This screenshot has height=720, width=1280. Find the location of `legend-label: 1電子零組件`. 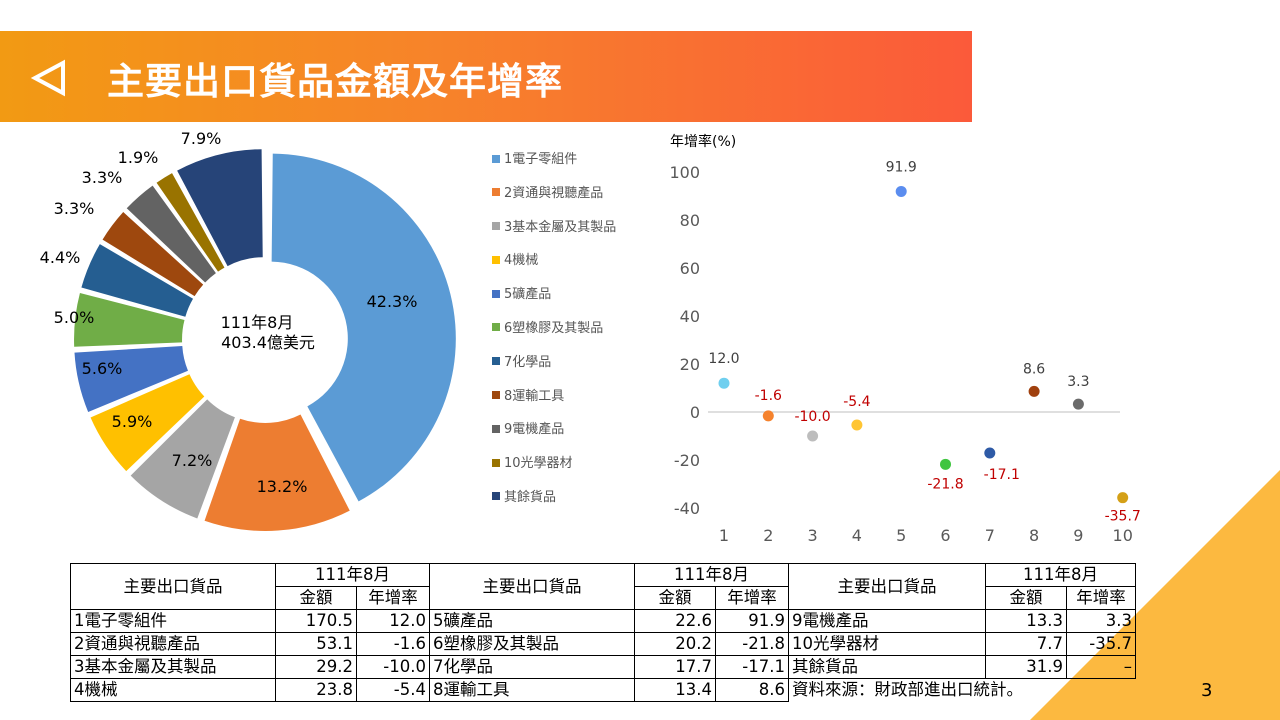

legend-label: 1電子零組件 is located at coordinates (541, 159).